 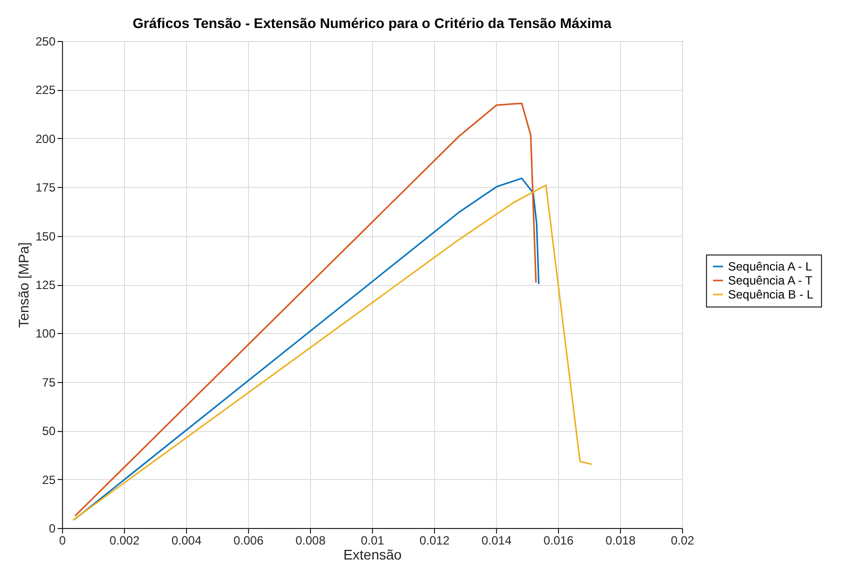 I want to click on y-tick-label: 0, so click(x=52, y=529).